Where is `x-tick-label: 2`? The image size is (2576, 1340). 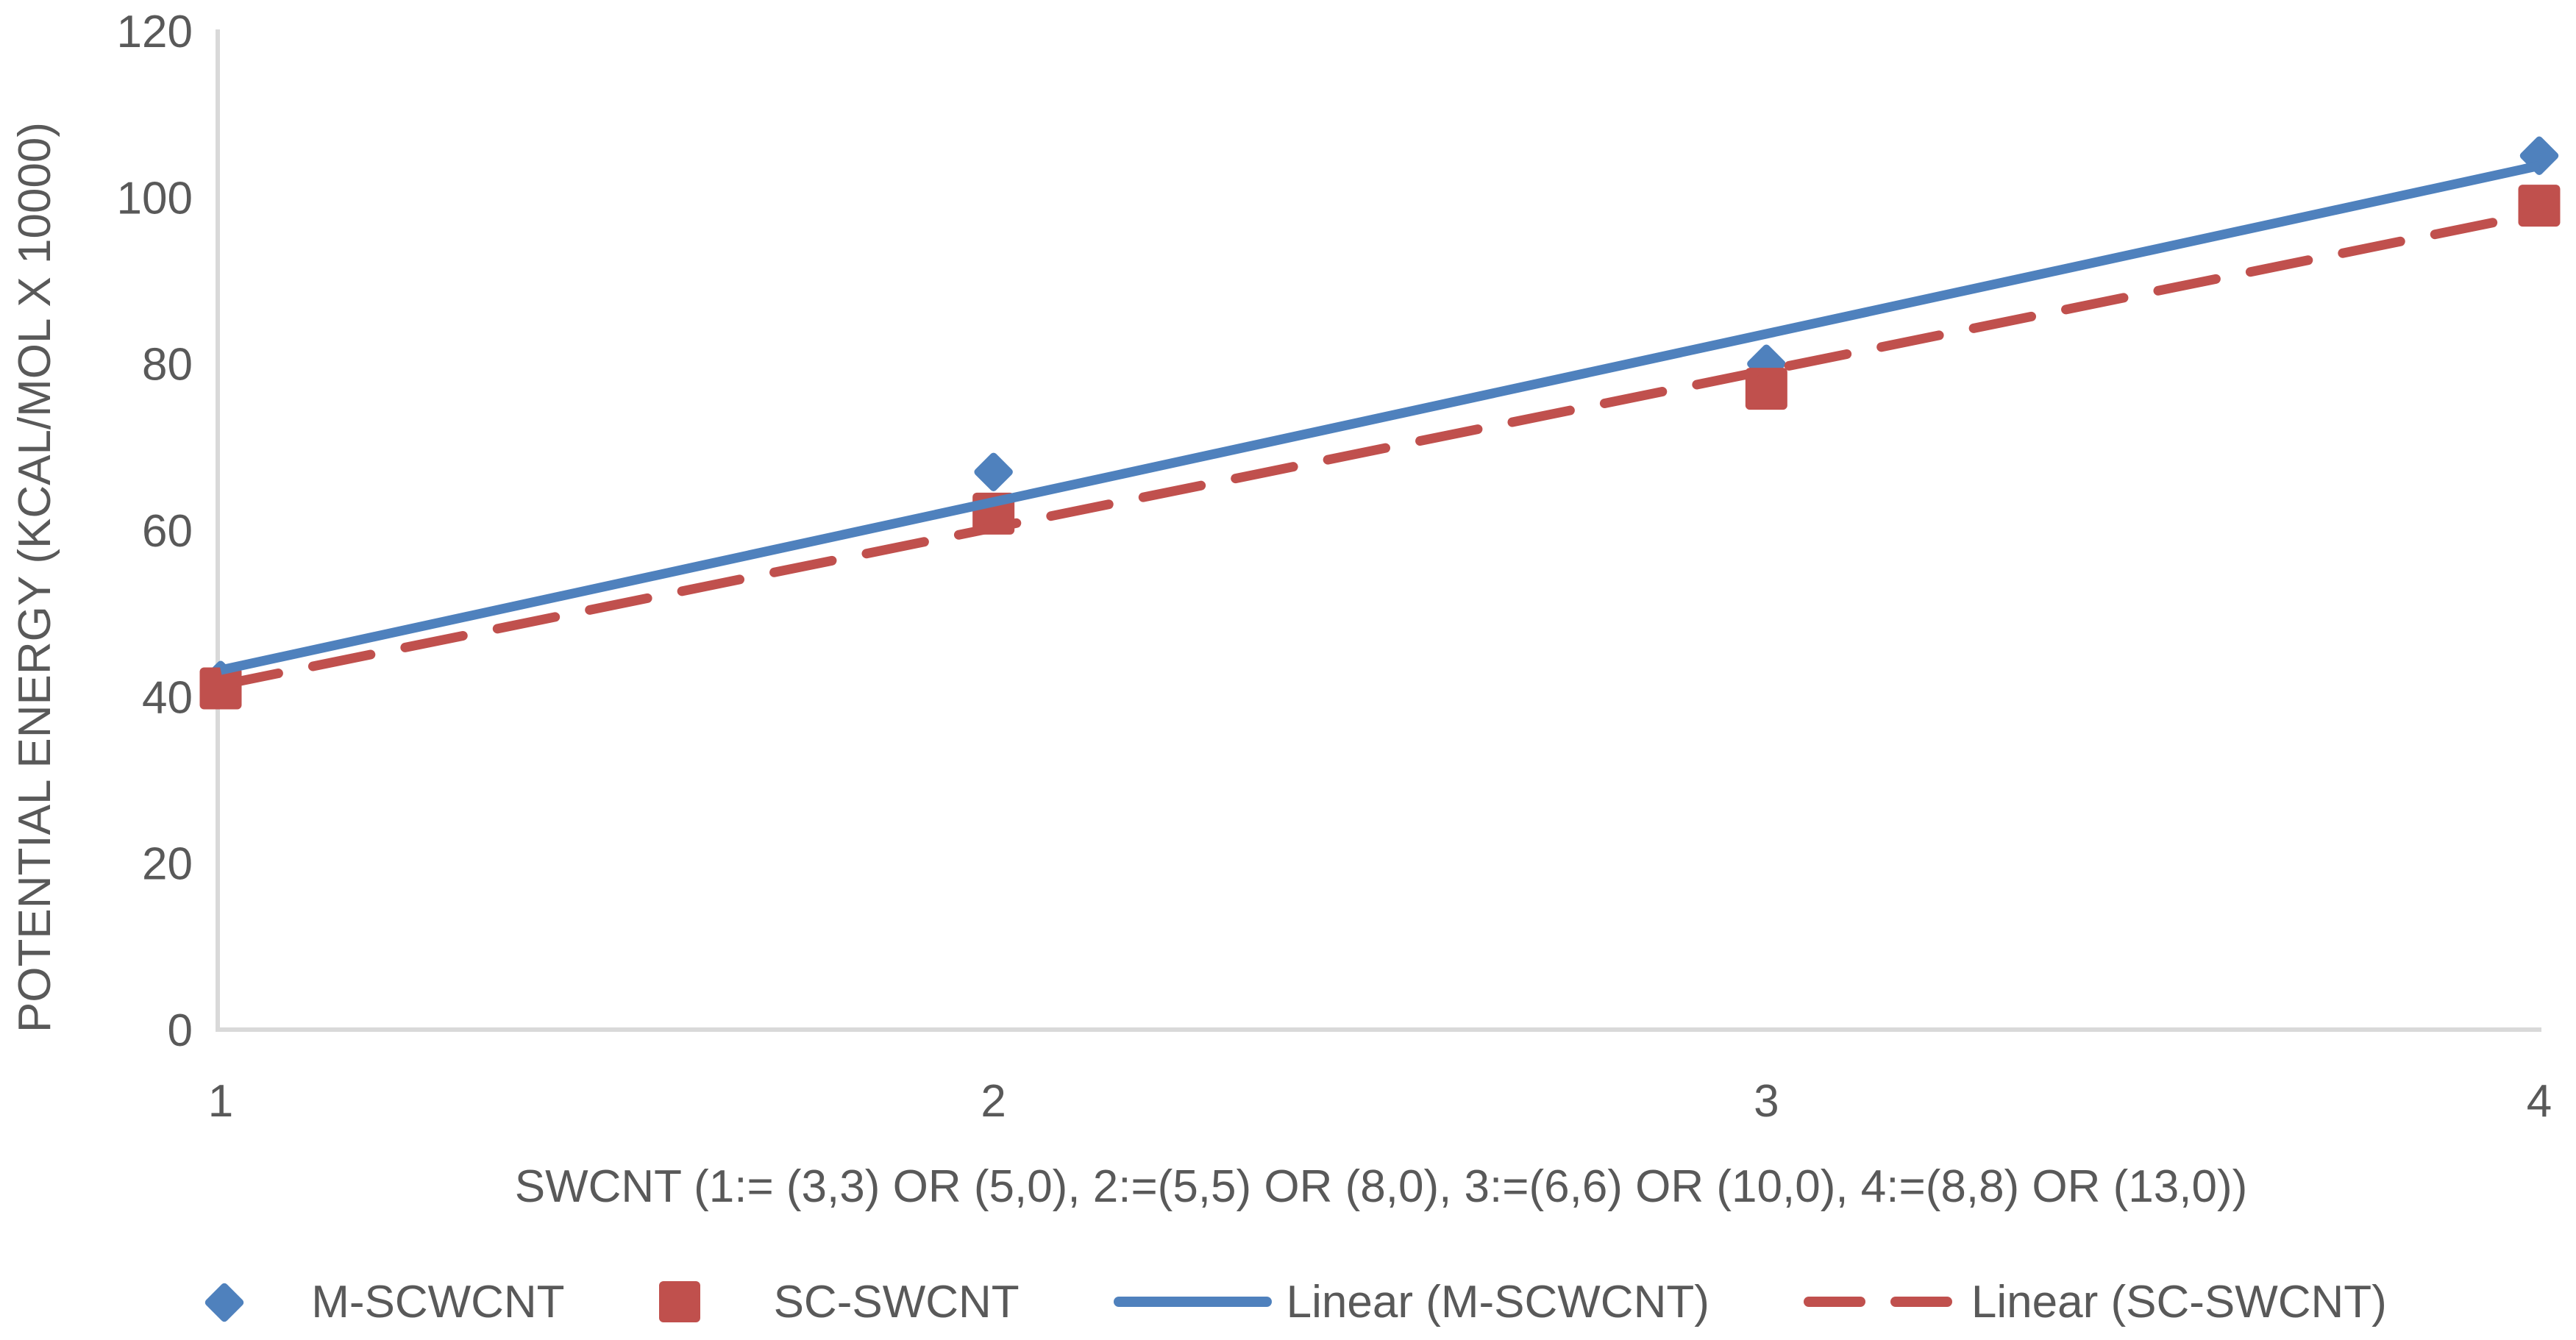 x-tick-label: 2 is located at coordinates (993, 1101).